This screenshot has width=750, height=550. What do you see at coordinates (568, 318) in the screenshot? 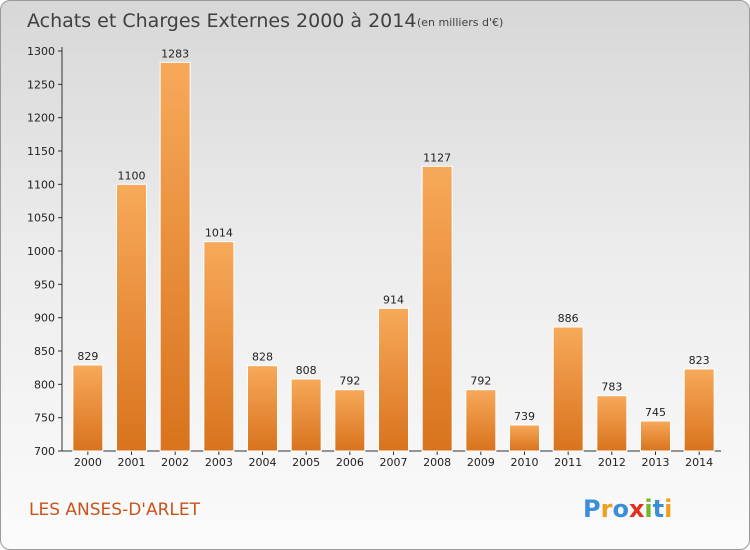
I see `value-label-2011: 886` at bounding box center [568, 318].